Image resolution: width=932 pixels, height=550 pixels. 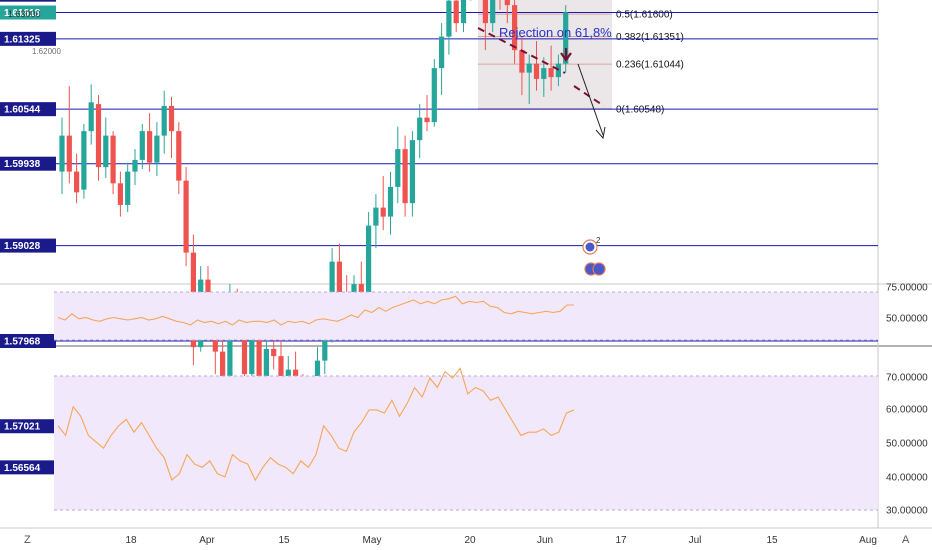 What do you see at coordinates (131, 540) in the screenshot?
I see `time-tick-label: 18` at bounding box center [131, 540].